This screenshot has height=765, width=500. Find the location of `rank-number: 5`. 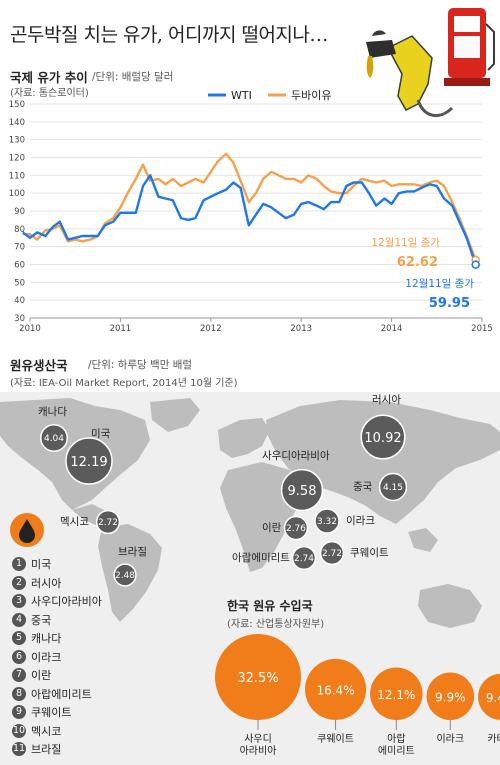

rank-number: 5 is located at coordinates (19, 638).